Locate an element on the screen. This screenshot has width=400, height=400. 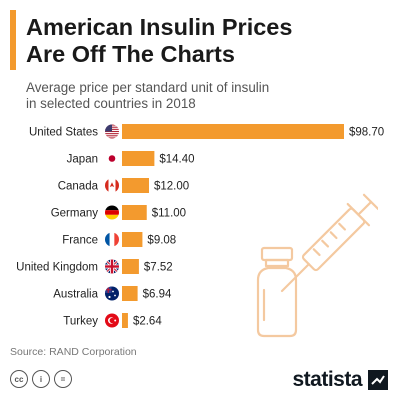
syringe-and-vial-icon is located at coordinates (304, 265).